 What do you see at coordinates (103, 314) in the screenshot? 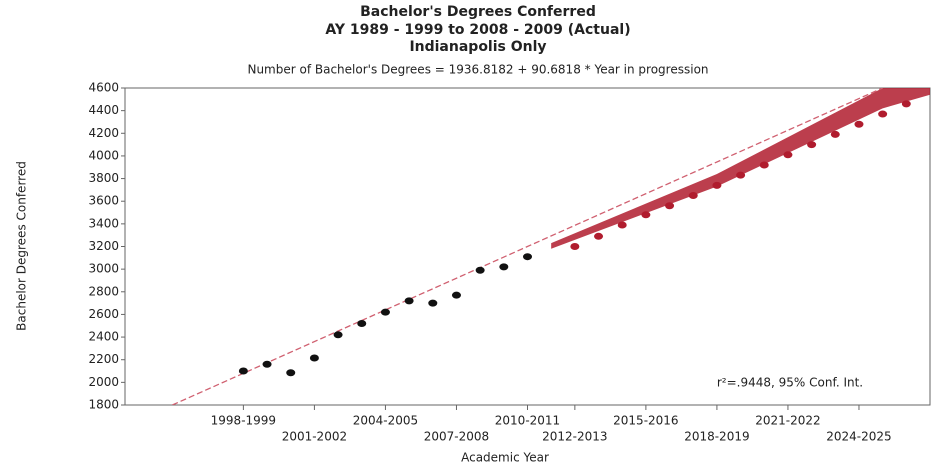
I see `y-tick-label: 2600` at bounding box center [103, 314].